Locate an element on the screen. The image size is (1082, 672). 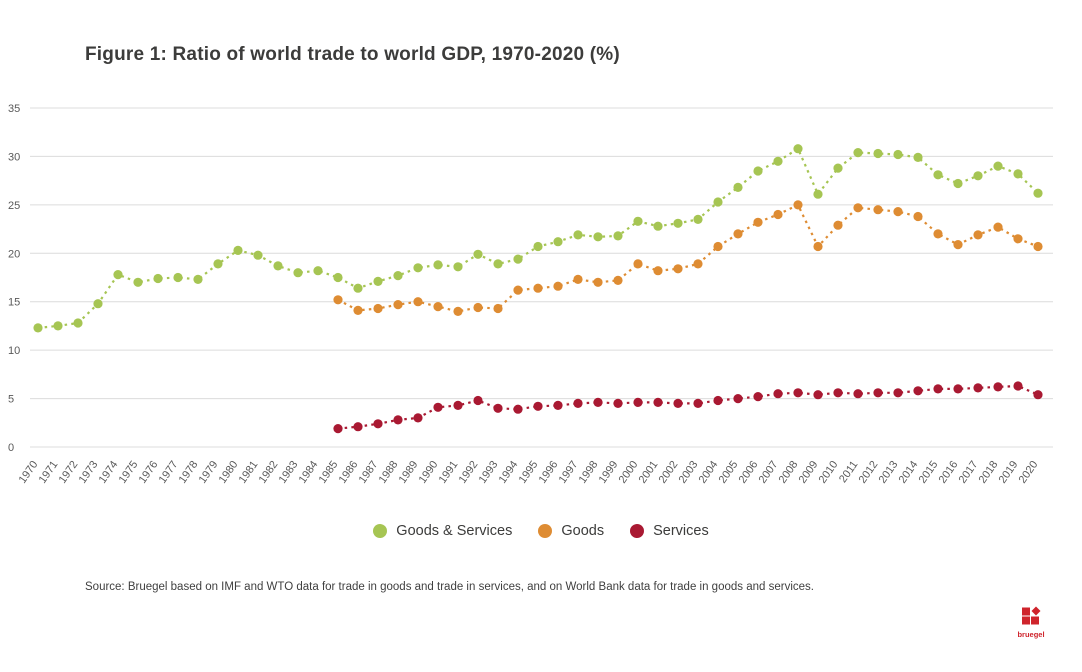
x-tick-label: 1990 is located at coordinates (429, 472).